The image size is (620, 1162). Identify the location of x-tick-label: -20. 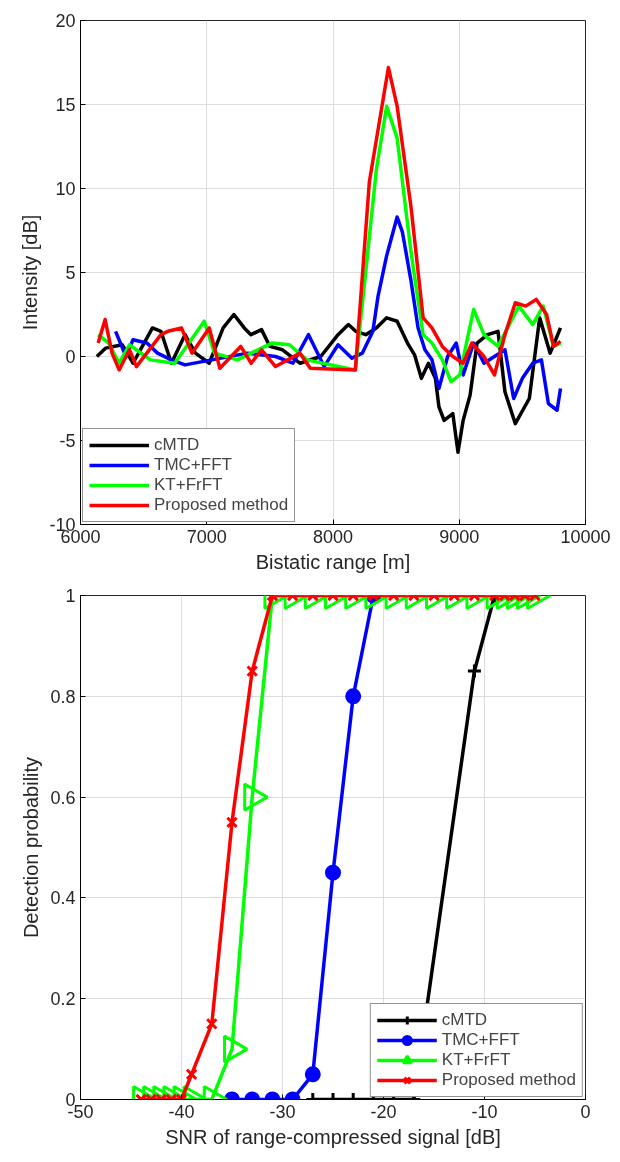
(383, 1111).